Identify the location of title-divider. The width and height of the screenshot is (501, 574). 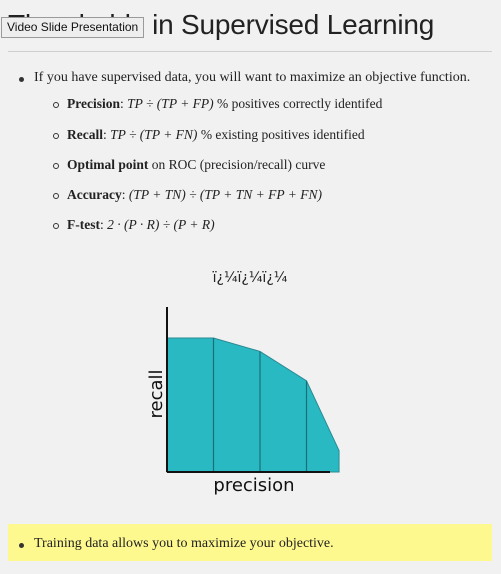
(250, 51).